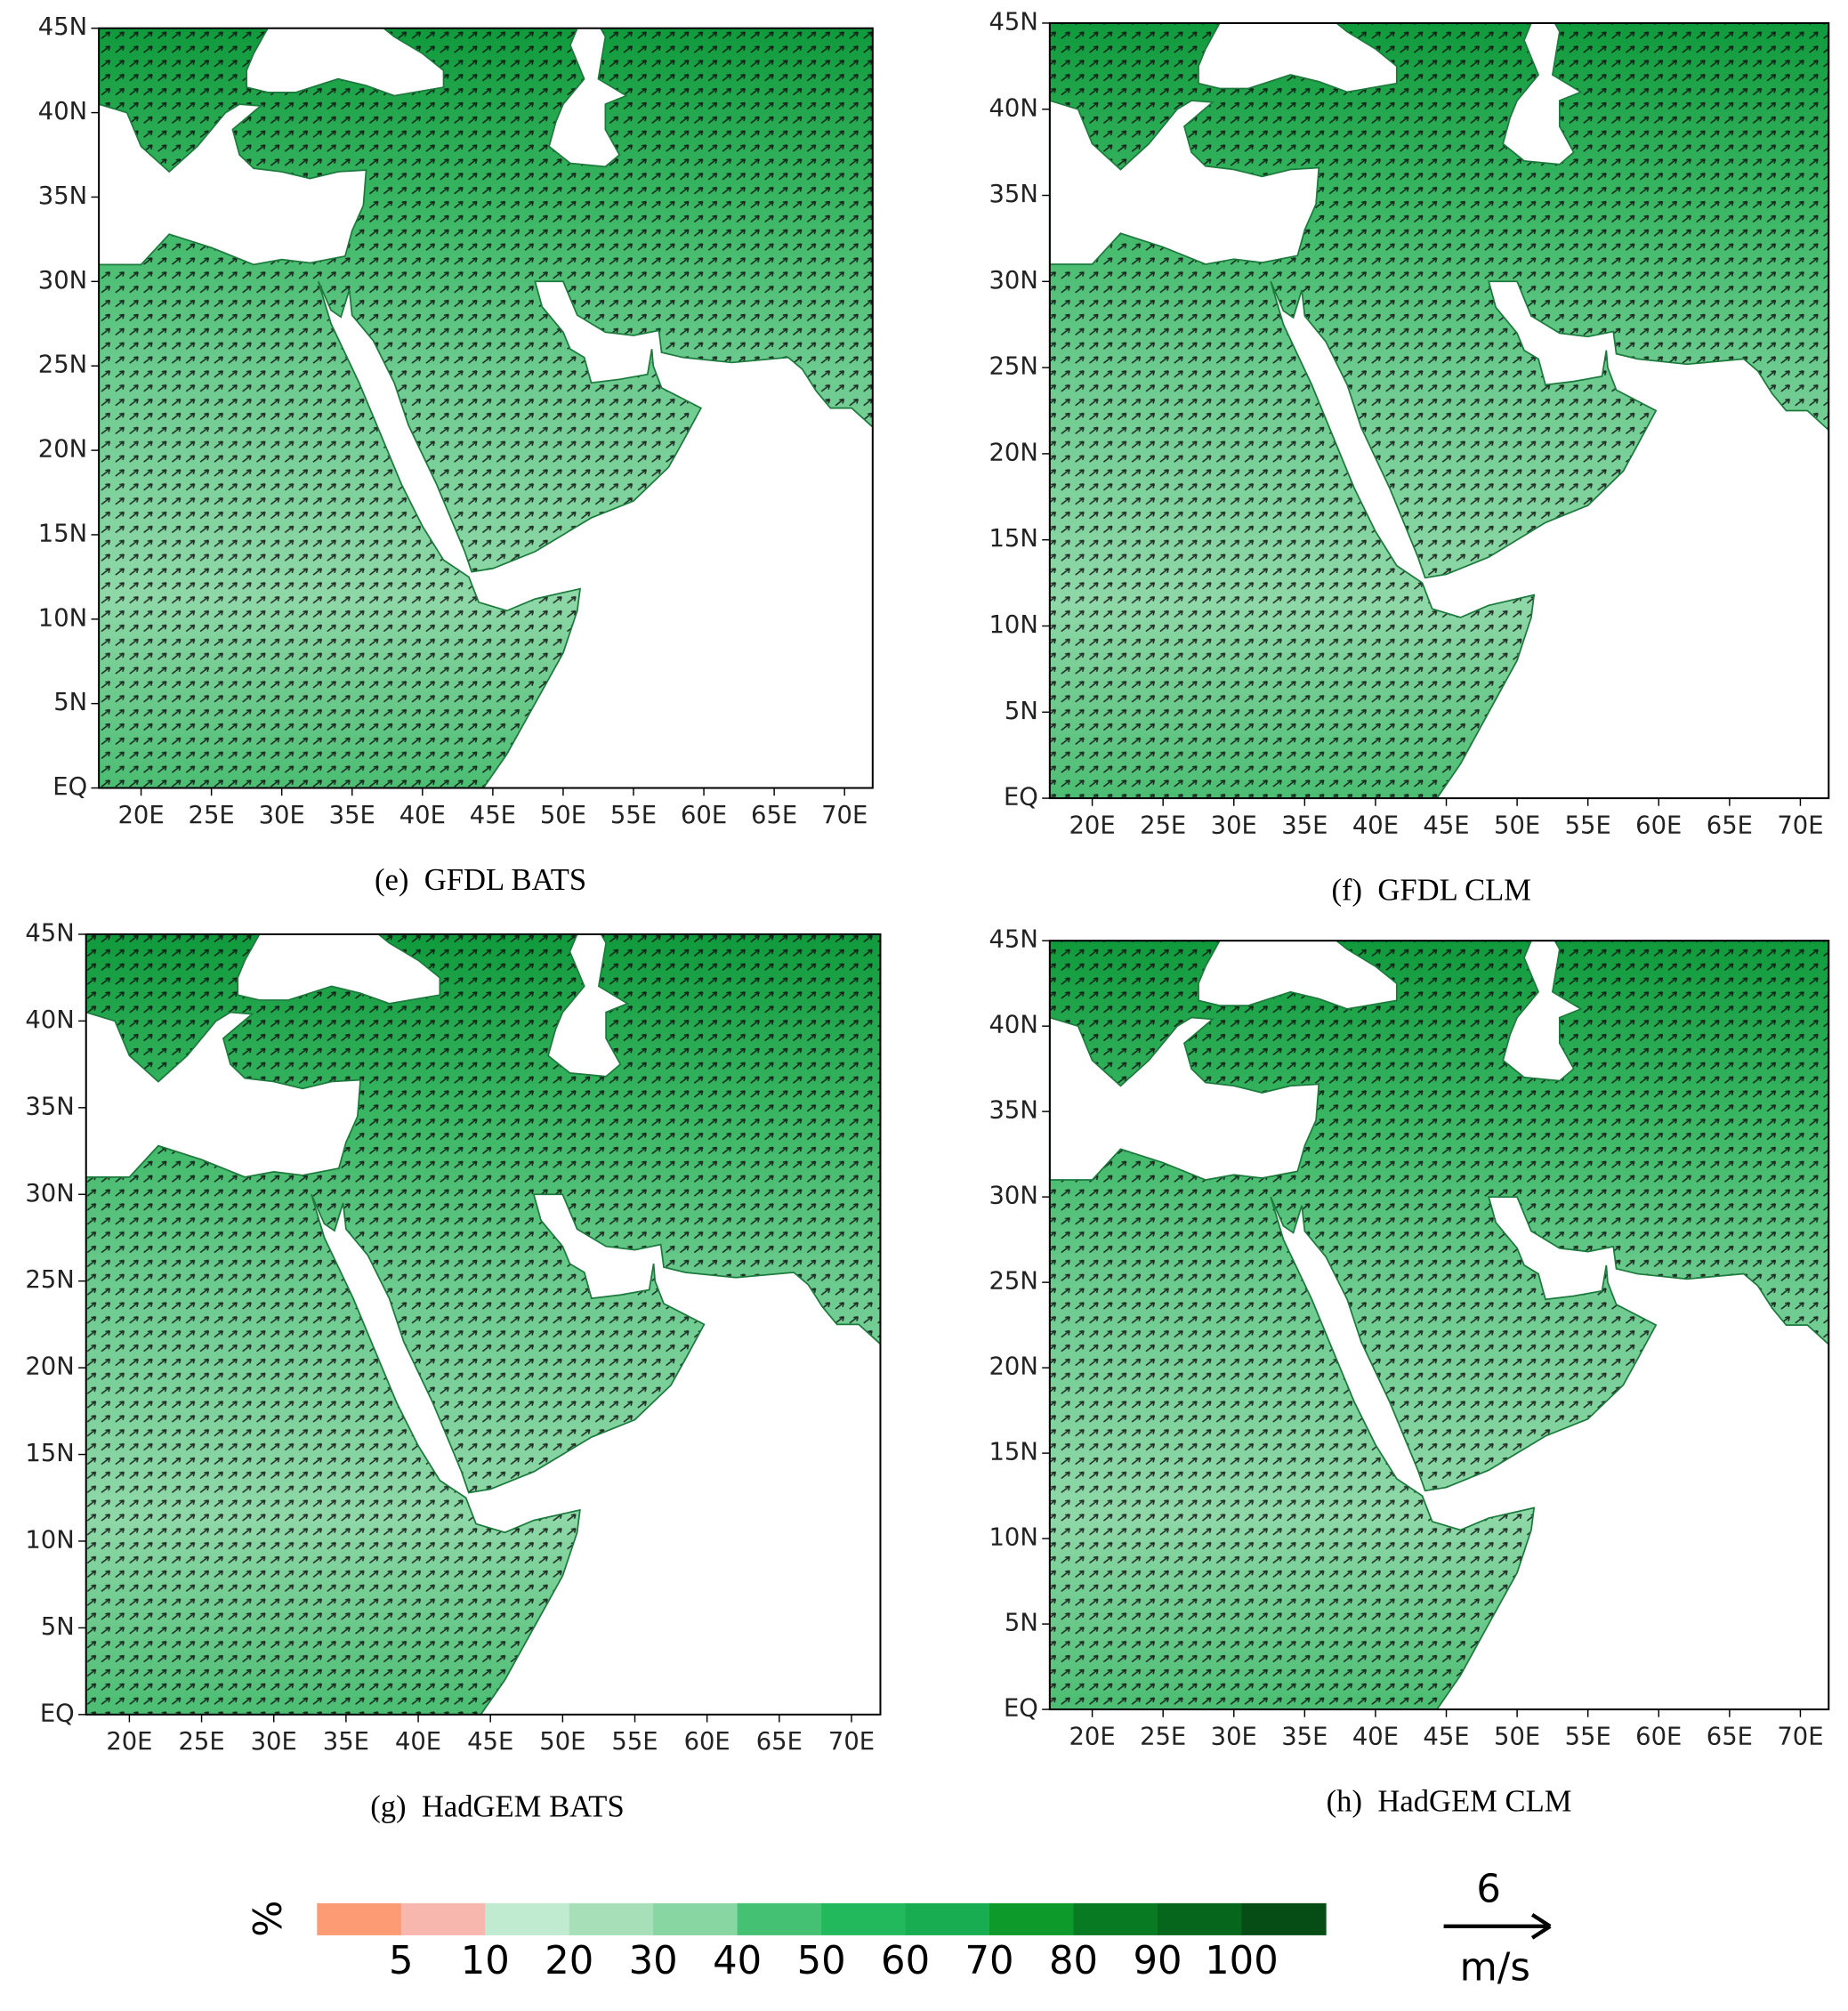 The width and height of the screenshot is (1848, 2011). I want to click on panel-label: (f), so click(1346, 891).